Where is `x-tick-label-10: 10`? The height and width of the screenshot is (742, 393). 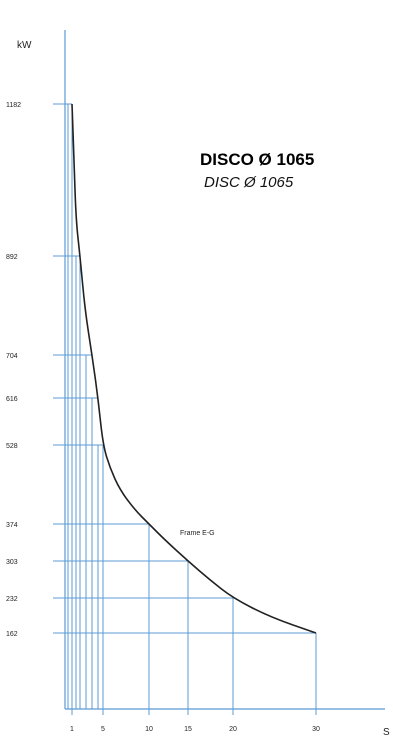
x-tick-label-10: 10 is located at coordinates (149, 729).